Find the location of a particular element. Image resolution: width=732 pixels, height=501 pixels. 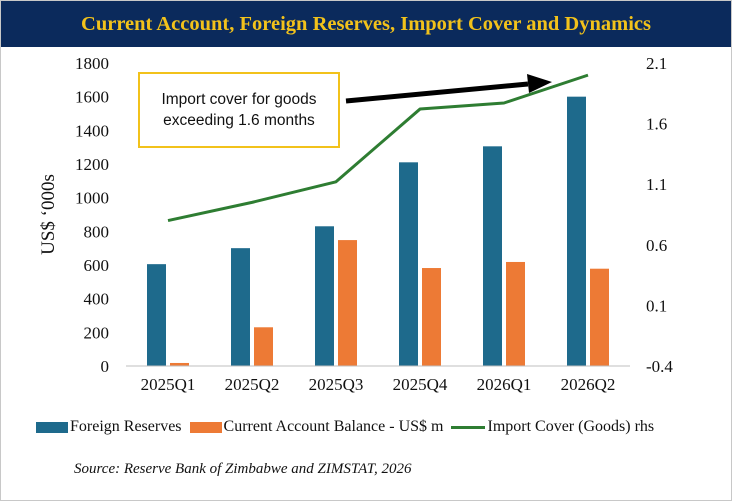

y-tick-label: 0 is located at coordinates (105, 366).